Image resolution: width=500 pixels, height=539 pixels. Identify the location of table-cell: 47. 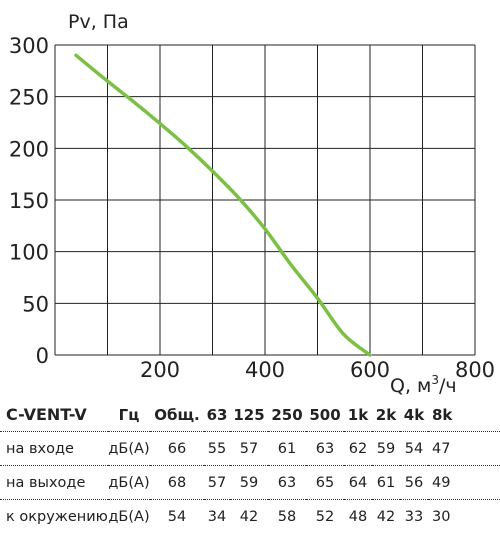
(441, 448).